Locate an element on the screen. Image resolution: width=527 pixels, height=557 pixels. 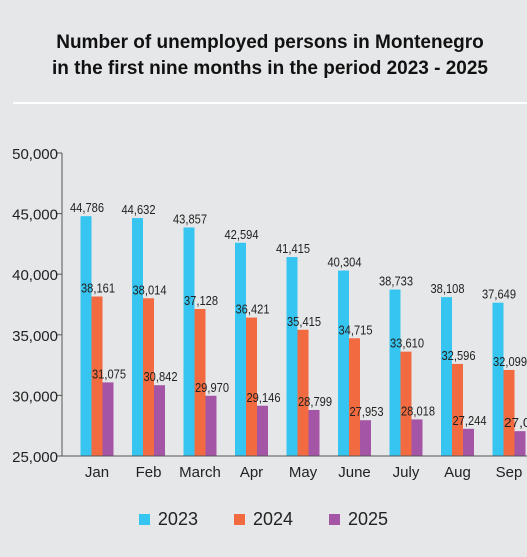
legend-label-2024: 2024 is located at coordinates (273, 518).